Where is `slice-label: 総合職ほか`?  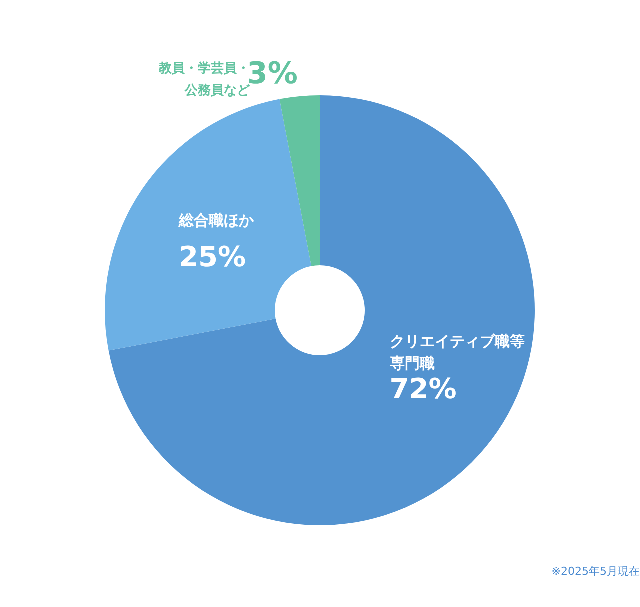 slice-label: 総合職ほか is located at coordinates (217, 221).